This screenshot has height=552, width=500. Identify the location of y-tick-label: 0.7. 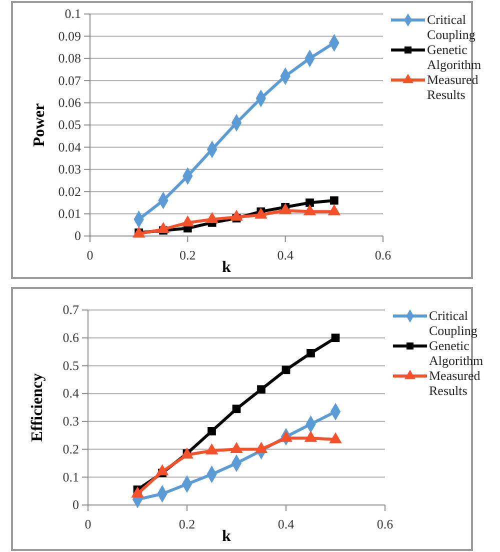
(71, 310).